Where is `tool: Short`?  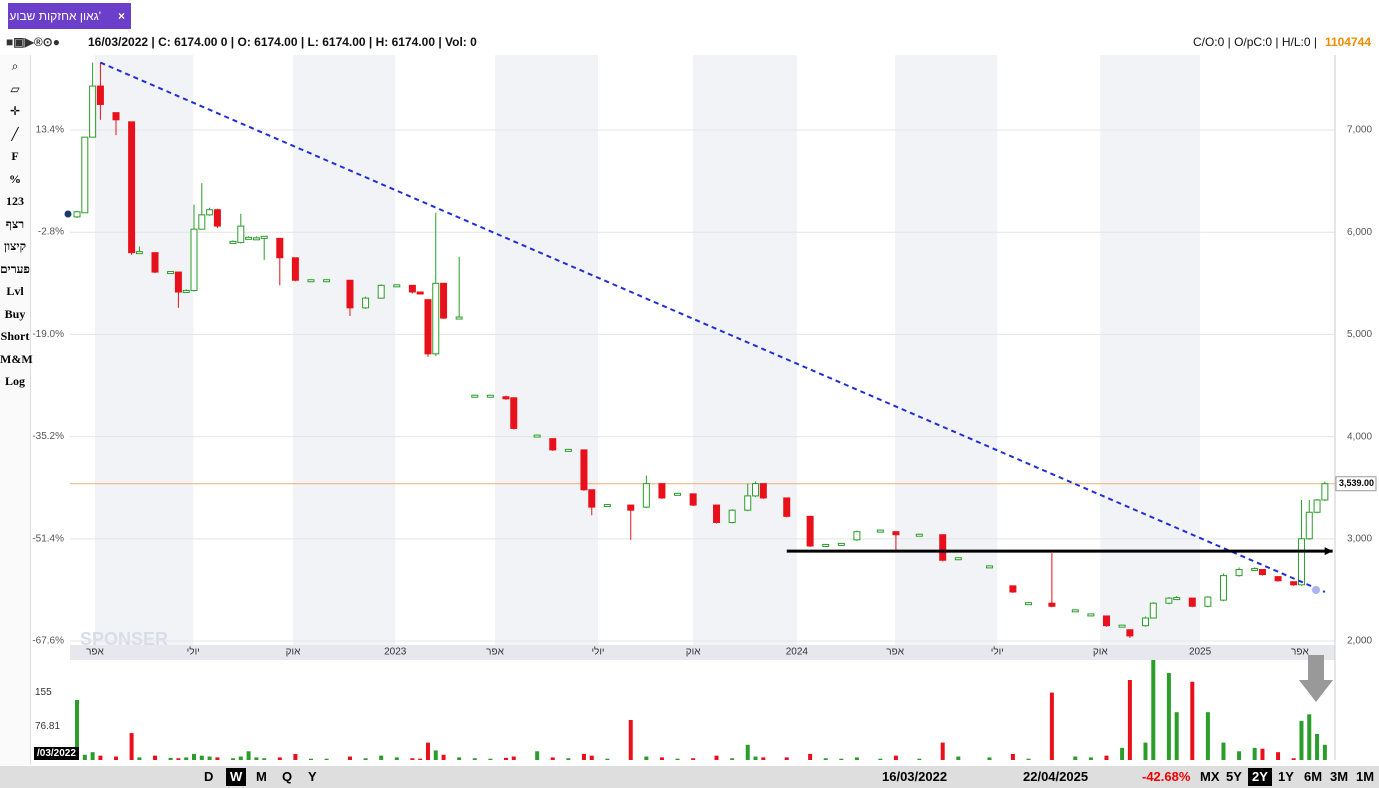 tool: Short is located at coordinates (15, 336).